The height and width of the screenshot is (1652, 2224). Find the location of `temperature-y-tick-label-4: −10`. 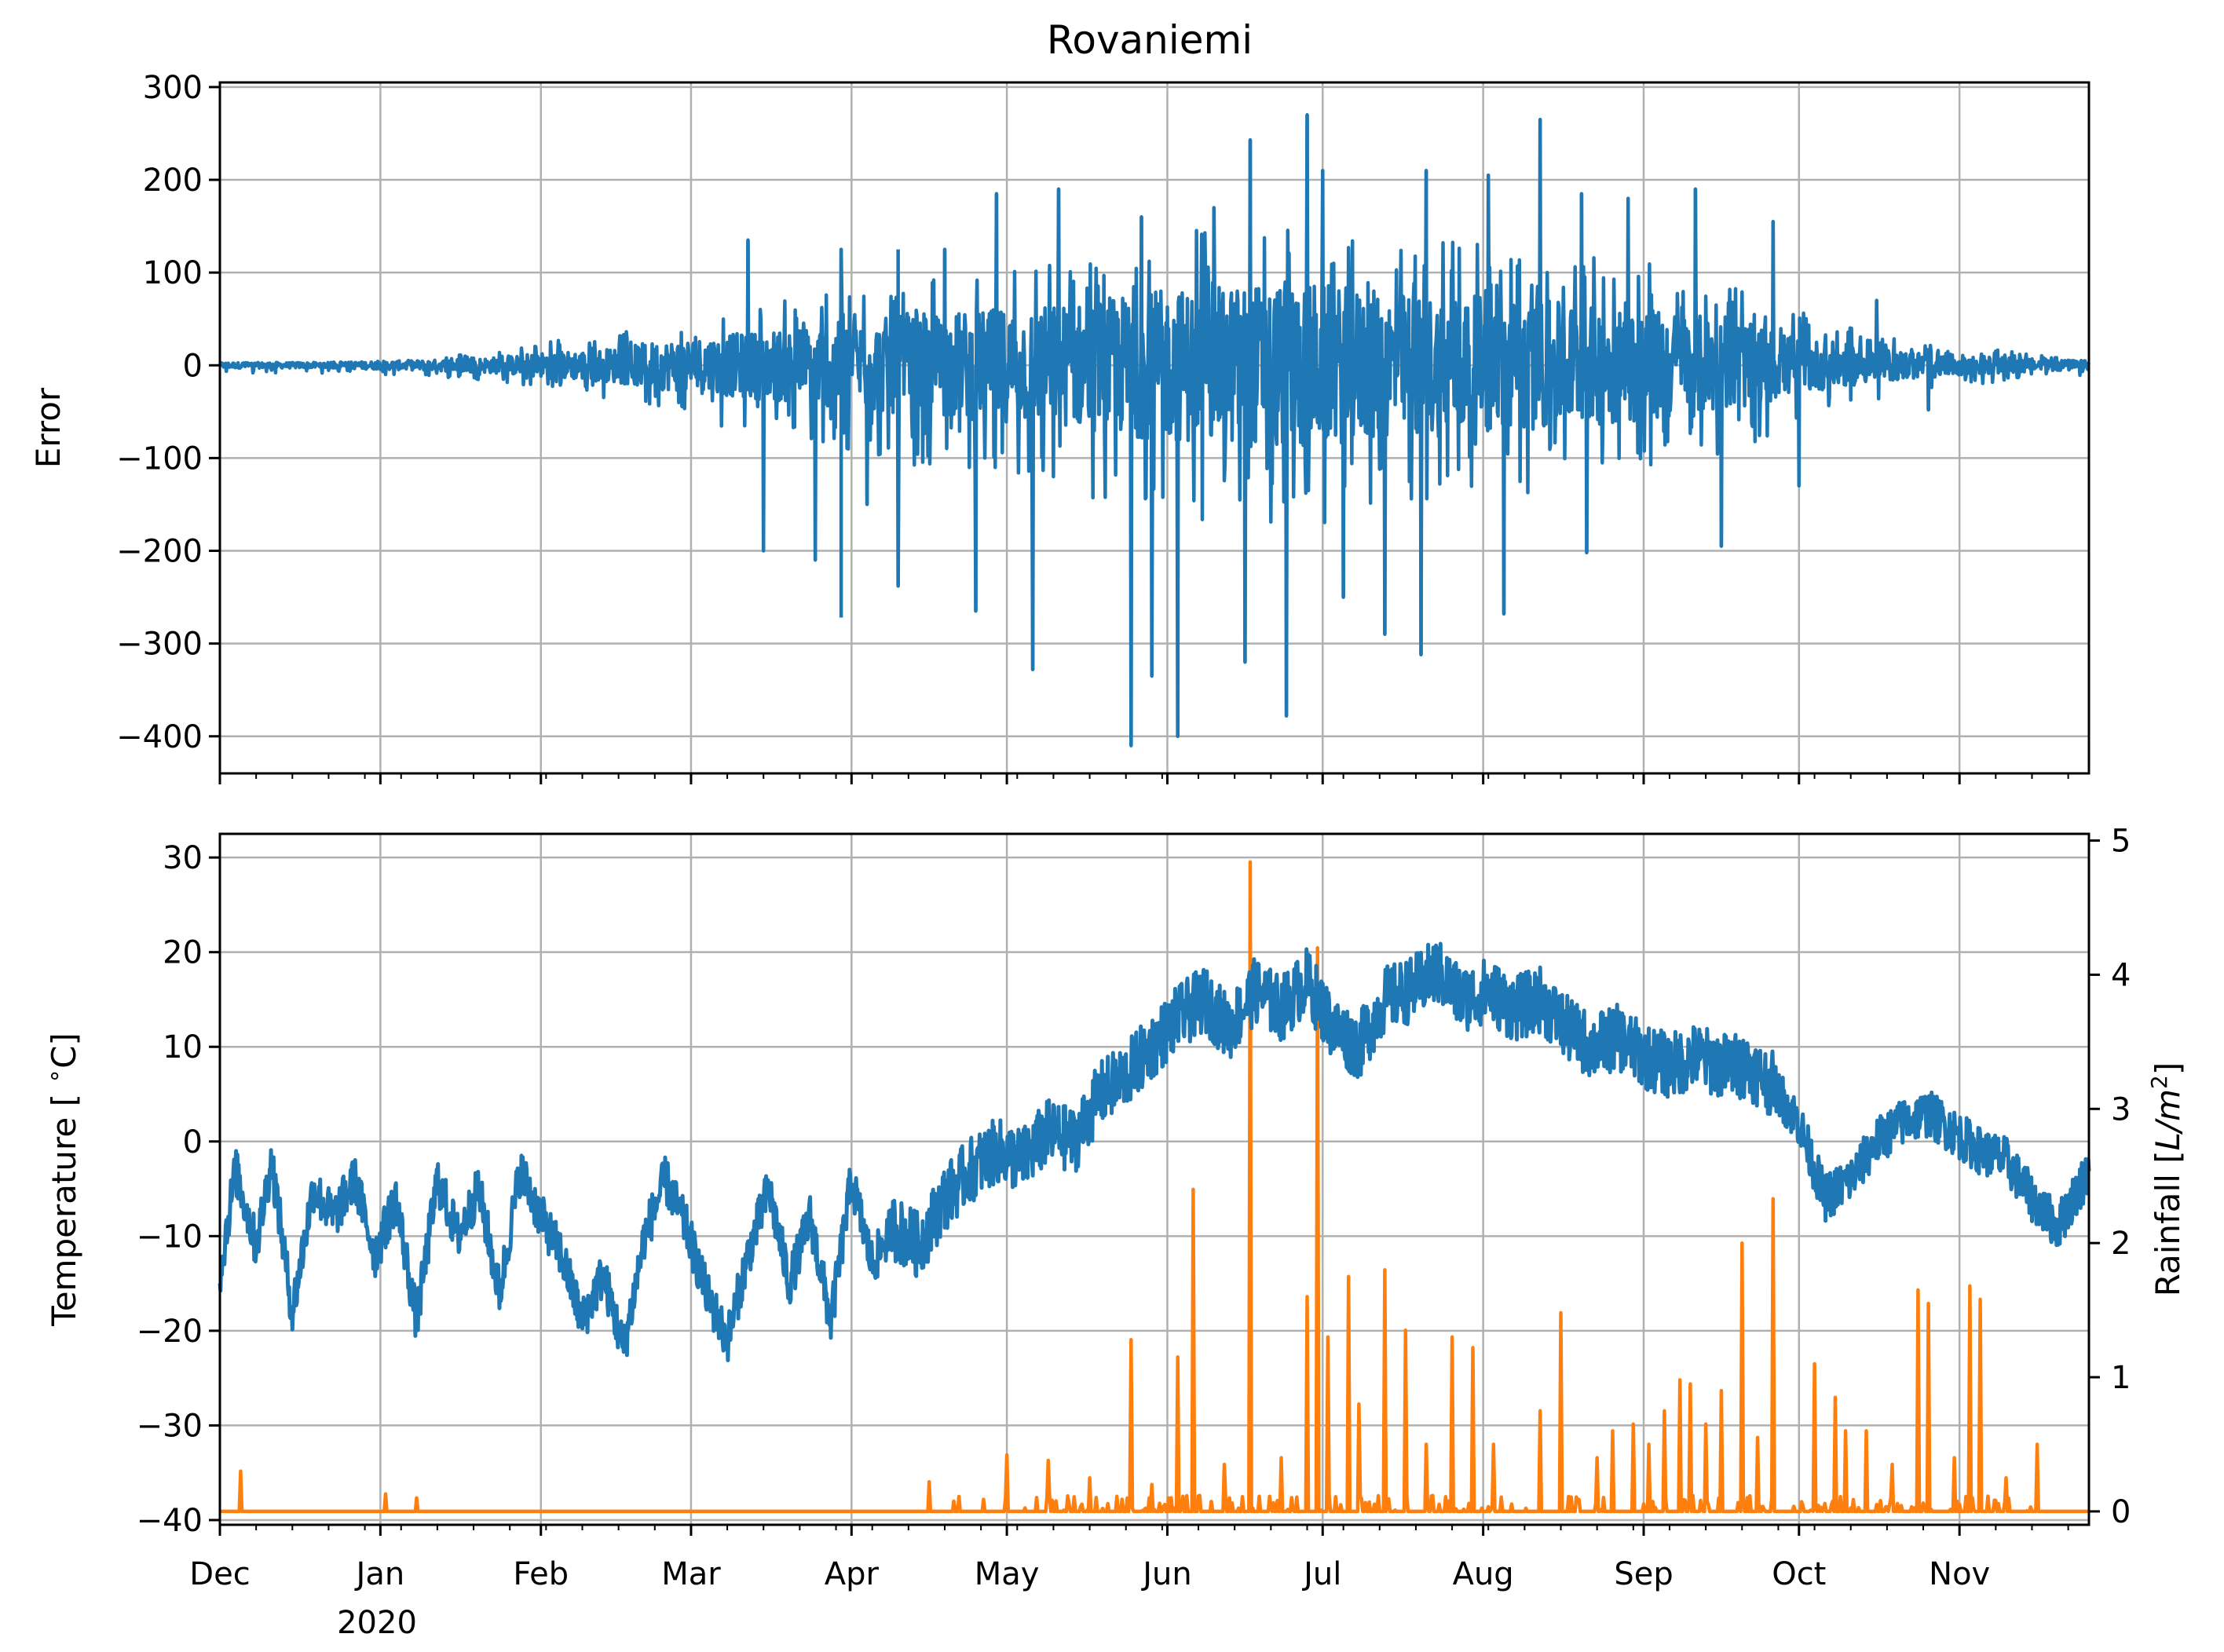

temperature-y-tick-label-4: −10 is located at coordinates (170, 1237).